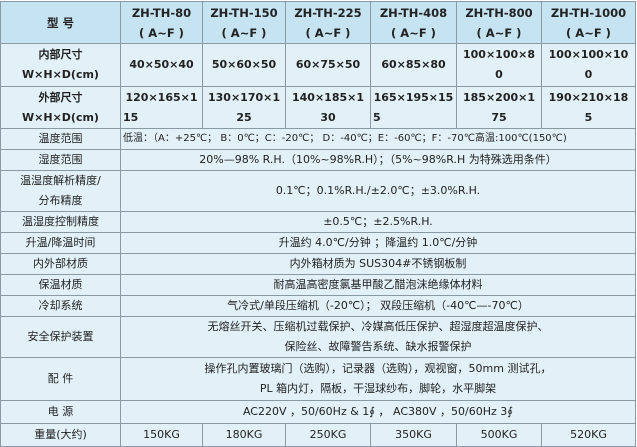  I want to click on model-name: ZH-TH-150, so click(244, 12).